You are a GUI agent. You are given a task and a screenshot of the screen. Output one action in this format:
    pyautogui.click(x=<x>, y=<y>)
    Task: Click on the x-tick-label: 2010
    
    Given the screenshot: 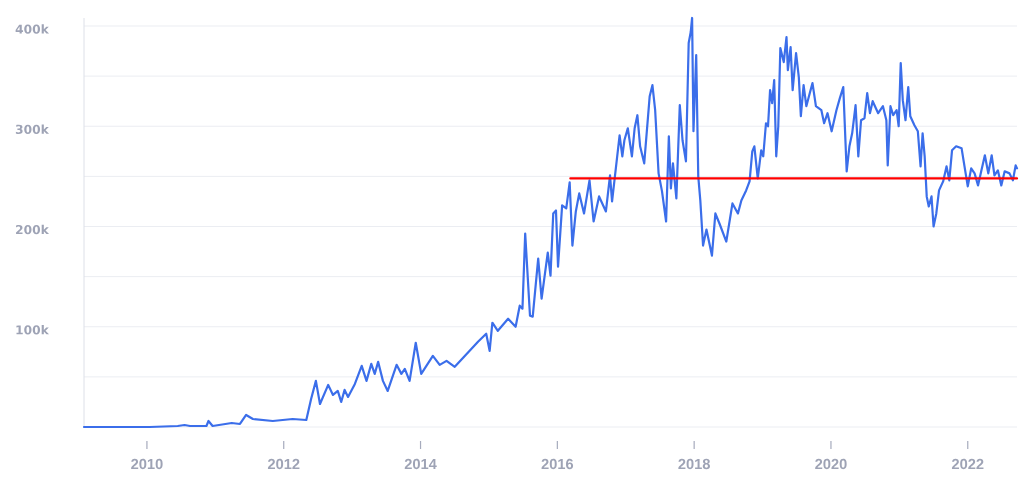 What is the action you would take?
    pyautogui.click(x=147, y=464)
    